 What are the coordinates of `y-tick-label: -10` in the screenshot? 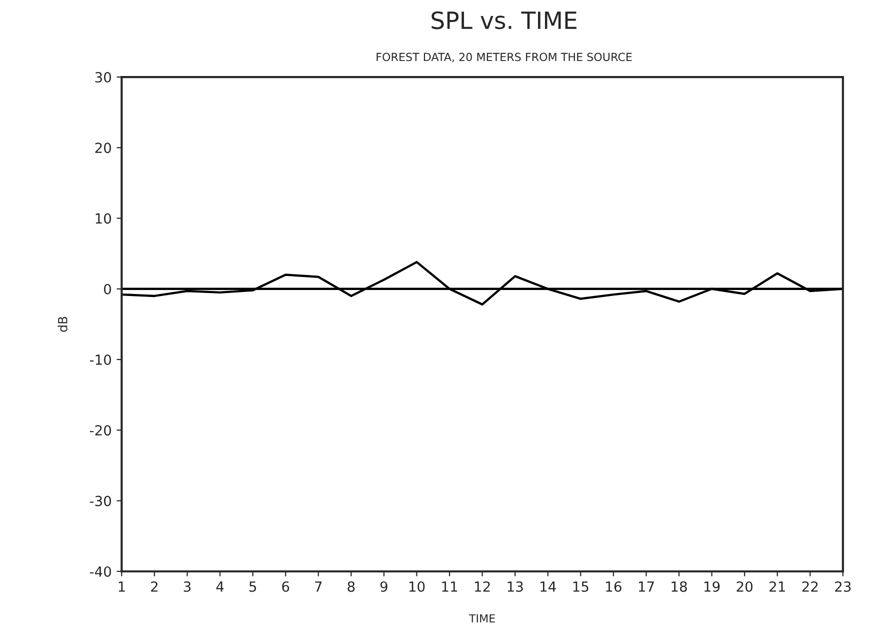 It's located at (101, 359).